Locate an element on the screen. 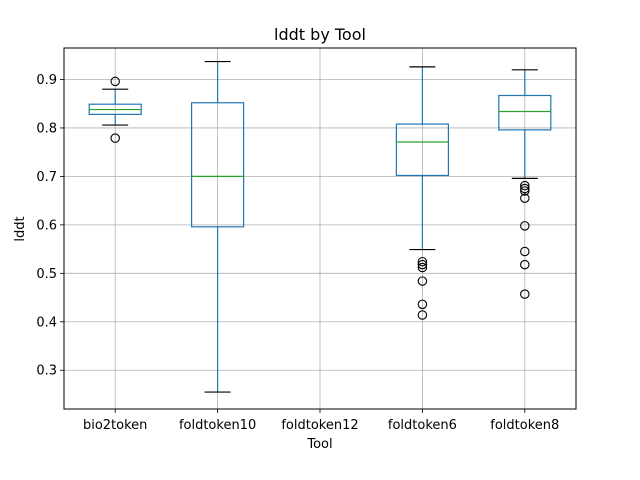  y-tick-label: 0.8 is located at coordinates (46, 128).